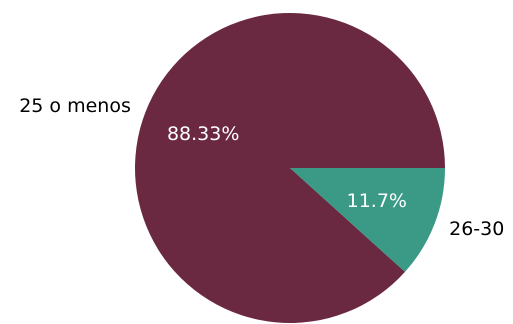 The width and height of the screenshot is (513, 324). What do you see at coordinates (476, 229) in the screenshot?
I see `pie-category-label-2: 26-30` at bounding box center [476, 229].